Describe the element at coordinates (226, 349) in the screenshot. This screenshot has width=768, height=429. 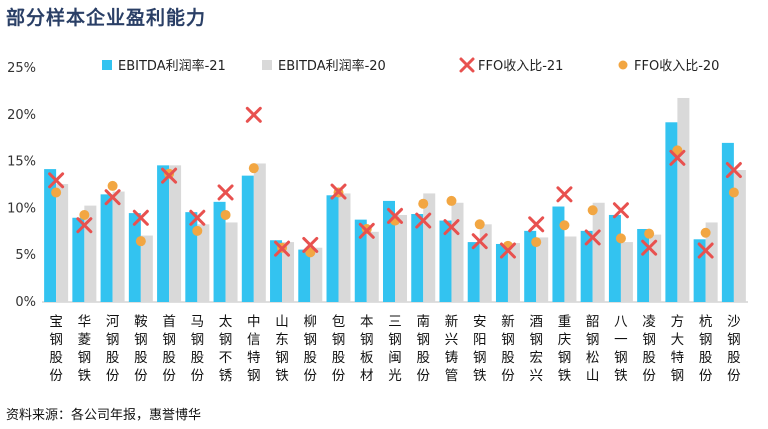
I see `x-category-label: 太钢不锈` at that location.